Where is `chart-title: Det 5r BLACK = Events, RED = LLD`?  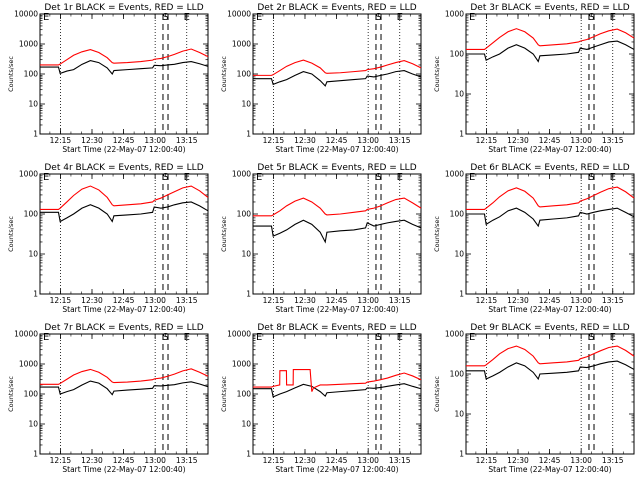 chart-title: Det 5r BLACK = Events, RED = LLD is located at coordinates (336, 168).